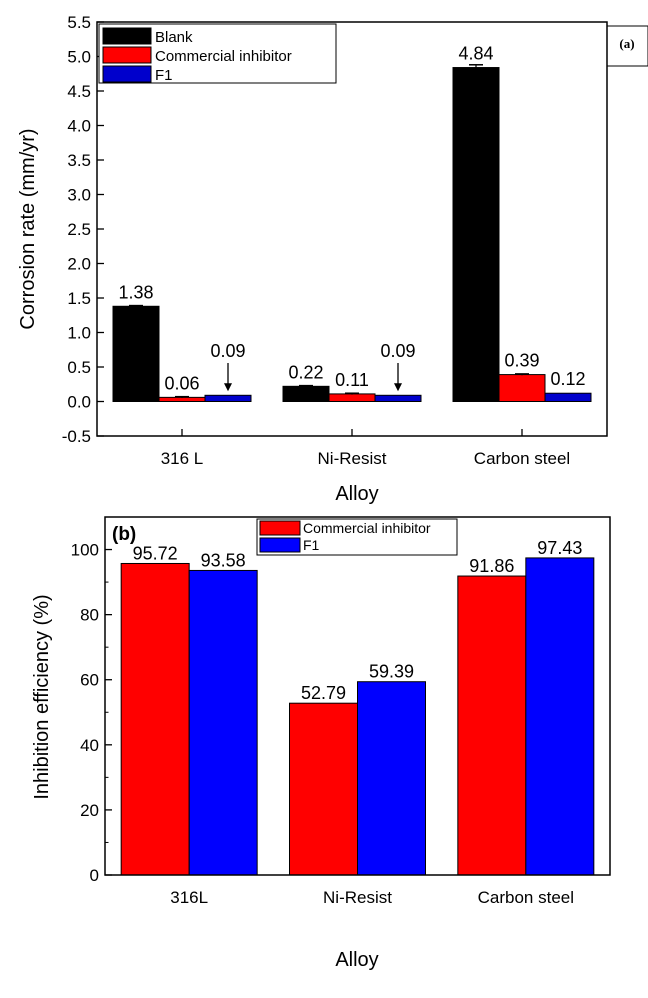  Describe the element at coordinates (127, 74) in the screenshot. I see `legend-swatch-f1` at that location.